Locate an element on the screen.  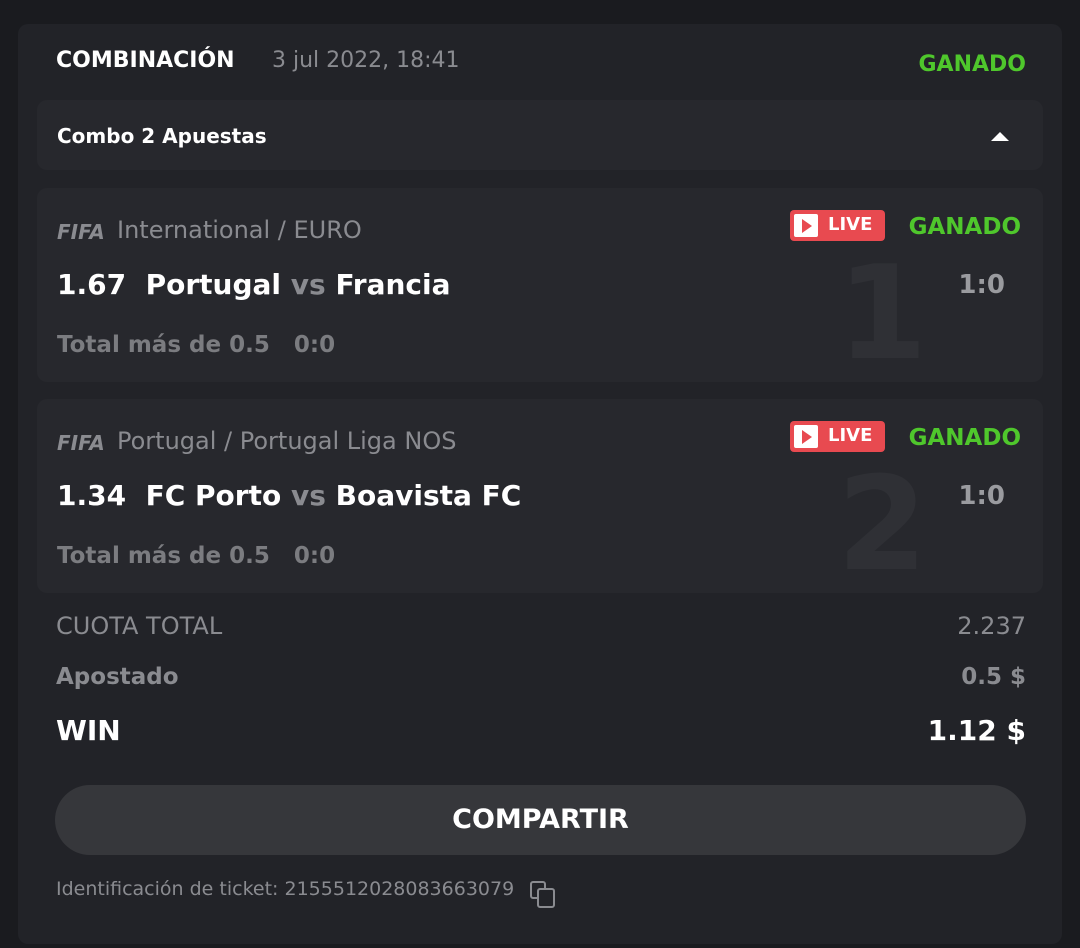
staked-value: 0.5 $ is located at coordinates (993, 677).